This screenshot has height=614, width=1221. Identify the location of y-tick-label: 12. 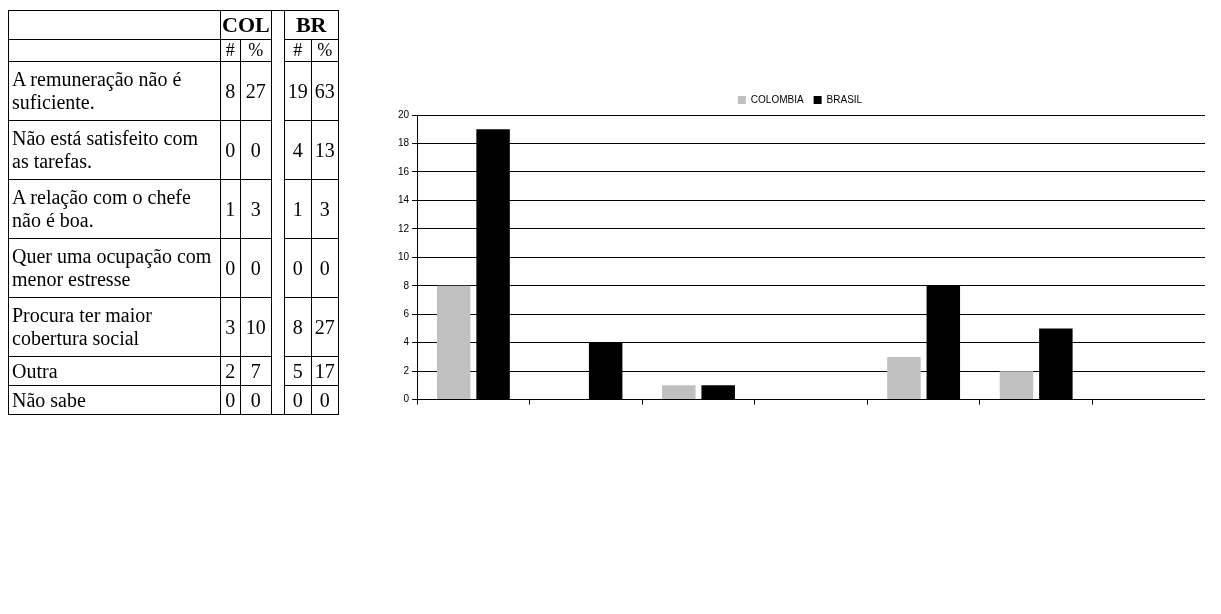
(404, 228).